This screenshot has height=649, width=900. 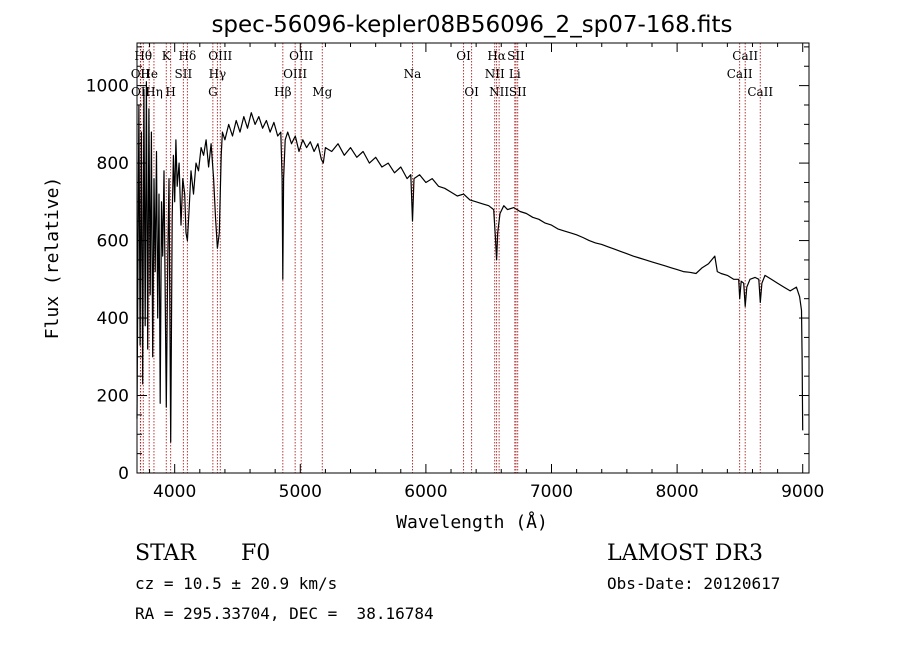 What do you see at coordinates (282, 92) in the screenshot?
I see `line-marker-label: Hβ` at bounding box center [282, 92].